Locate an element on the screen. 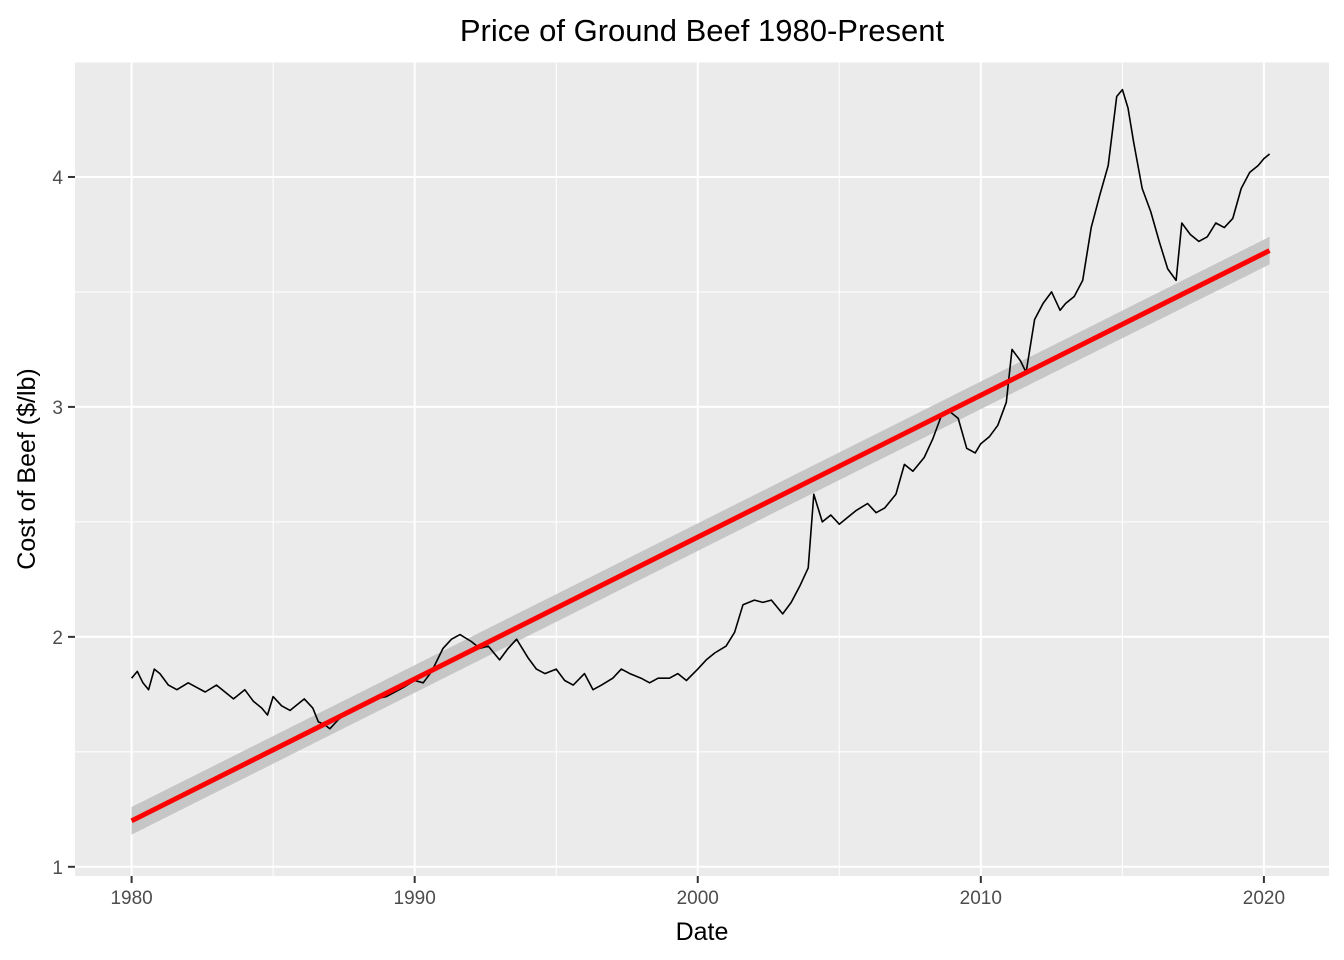 Image resolution: width=1344 pixels, height=960 pixels. chart-title: Price of Ground Beef 1980-Present is located at coordinates (702, 30).